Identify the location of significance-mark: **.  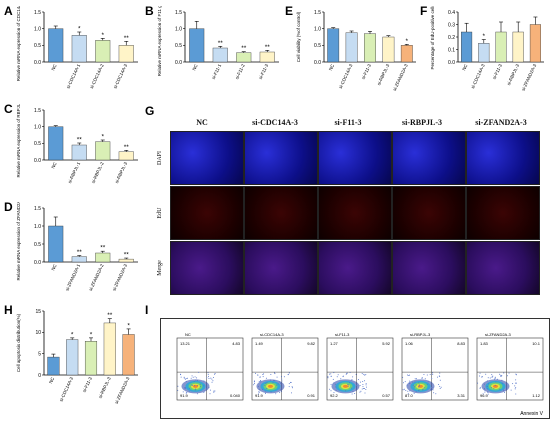
(80, 140).